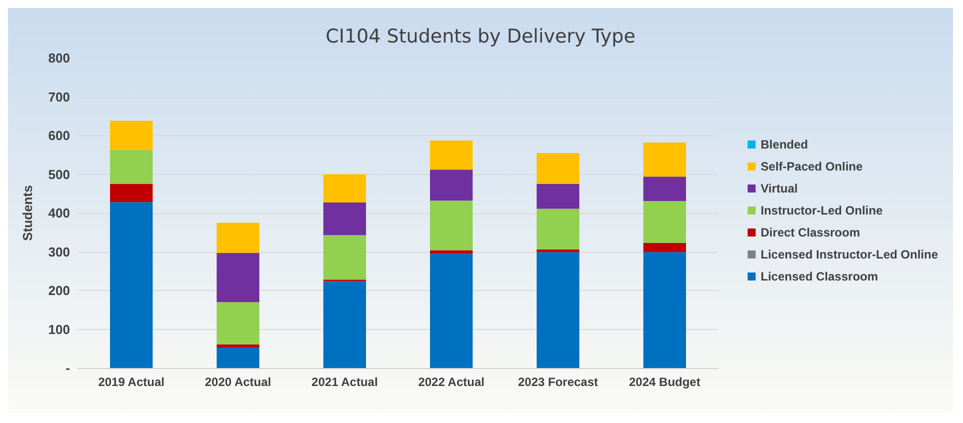 This screenshot has width=963, height=423. What do you see at coordinates (451, 382) in the screenshot?
I see `x-tick-label: 2022 Actual` at bounding box center [451, 382].